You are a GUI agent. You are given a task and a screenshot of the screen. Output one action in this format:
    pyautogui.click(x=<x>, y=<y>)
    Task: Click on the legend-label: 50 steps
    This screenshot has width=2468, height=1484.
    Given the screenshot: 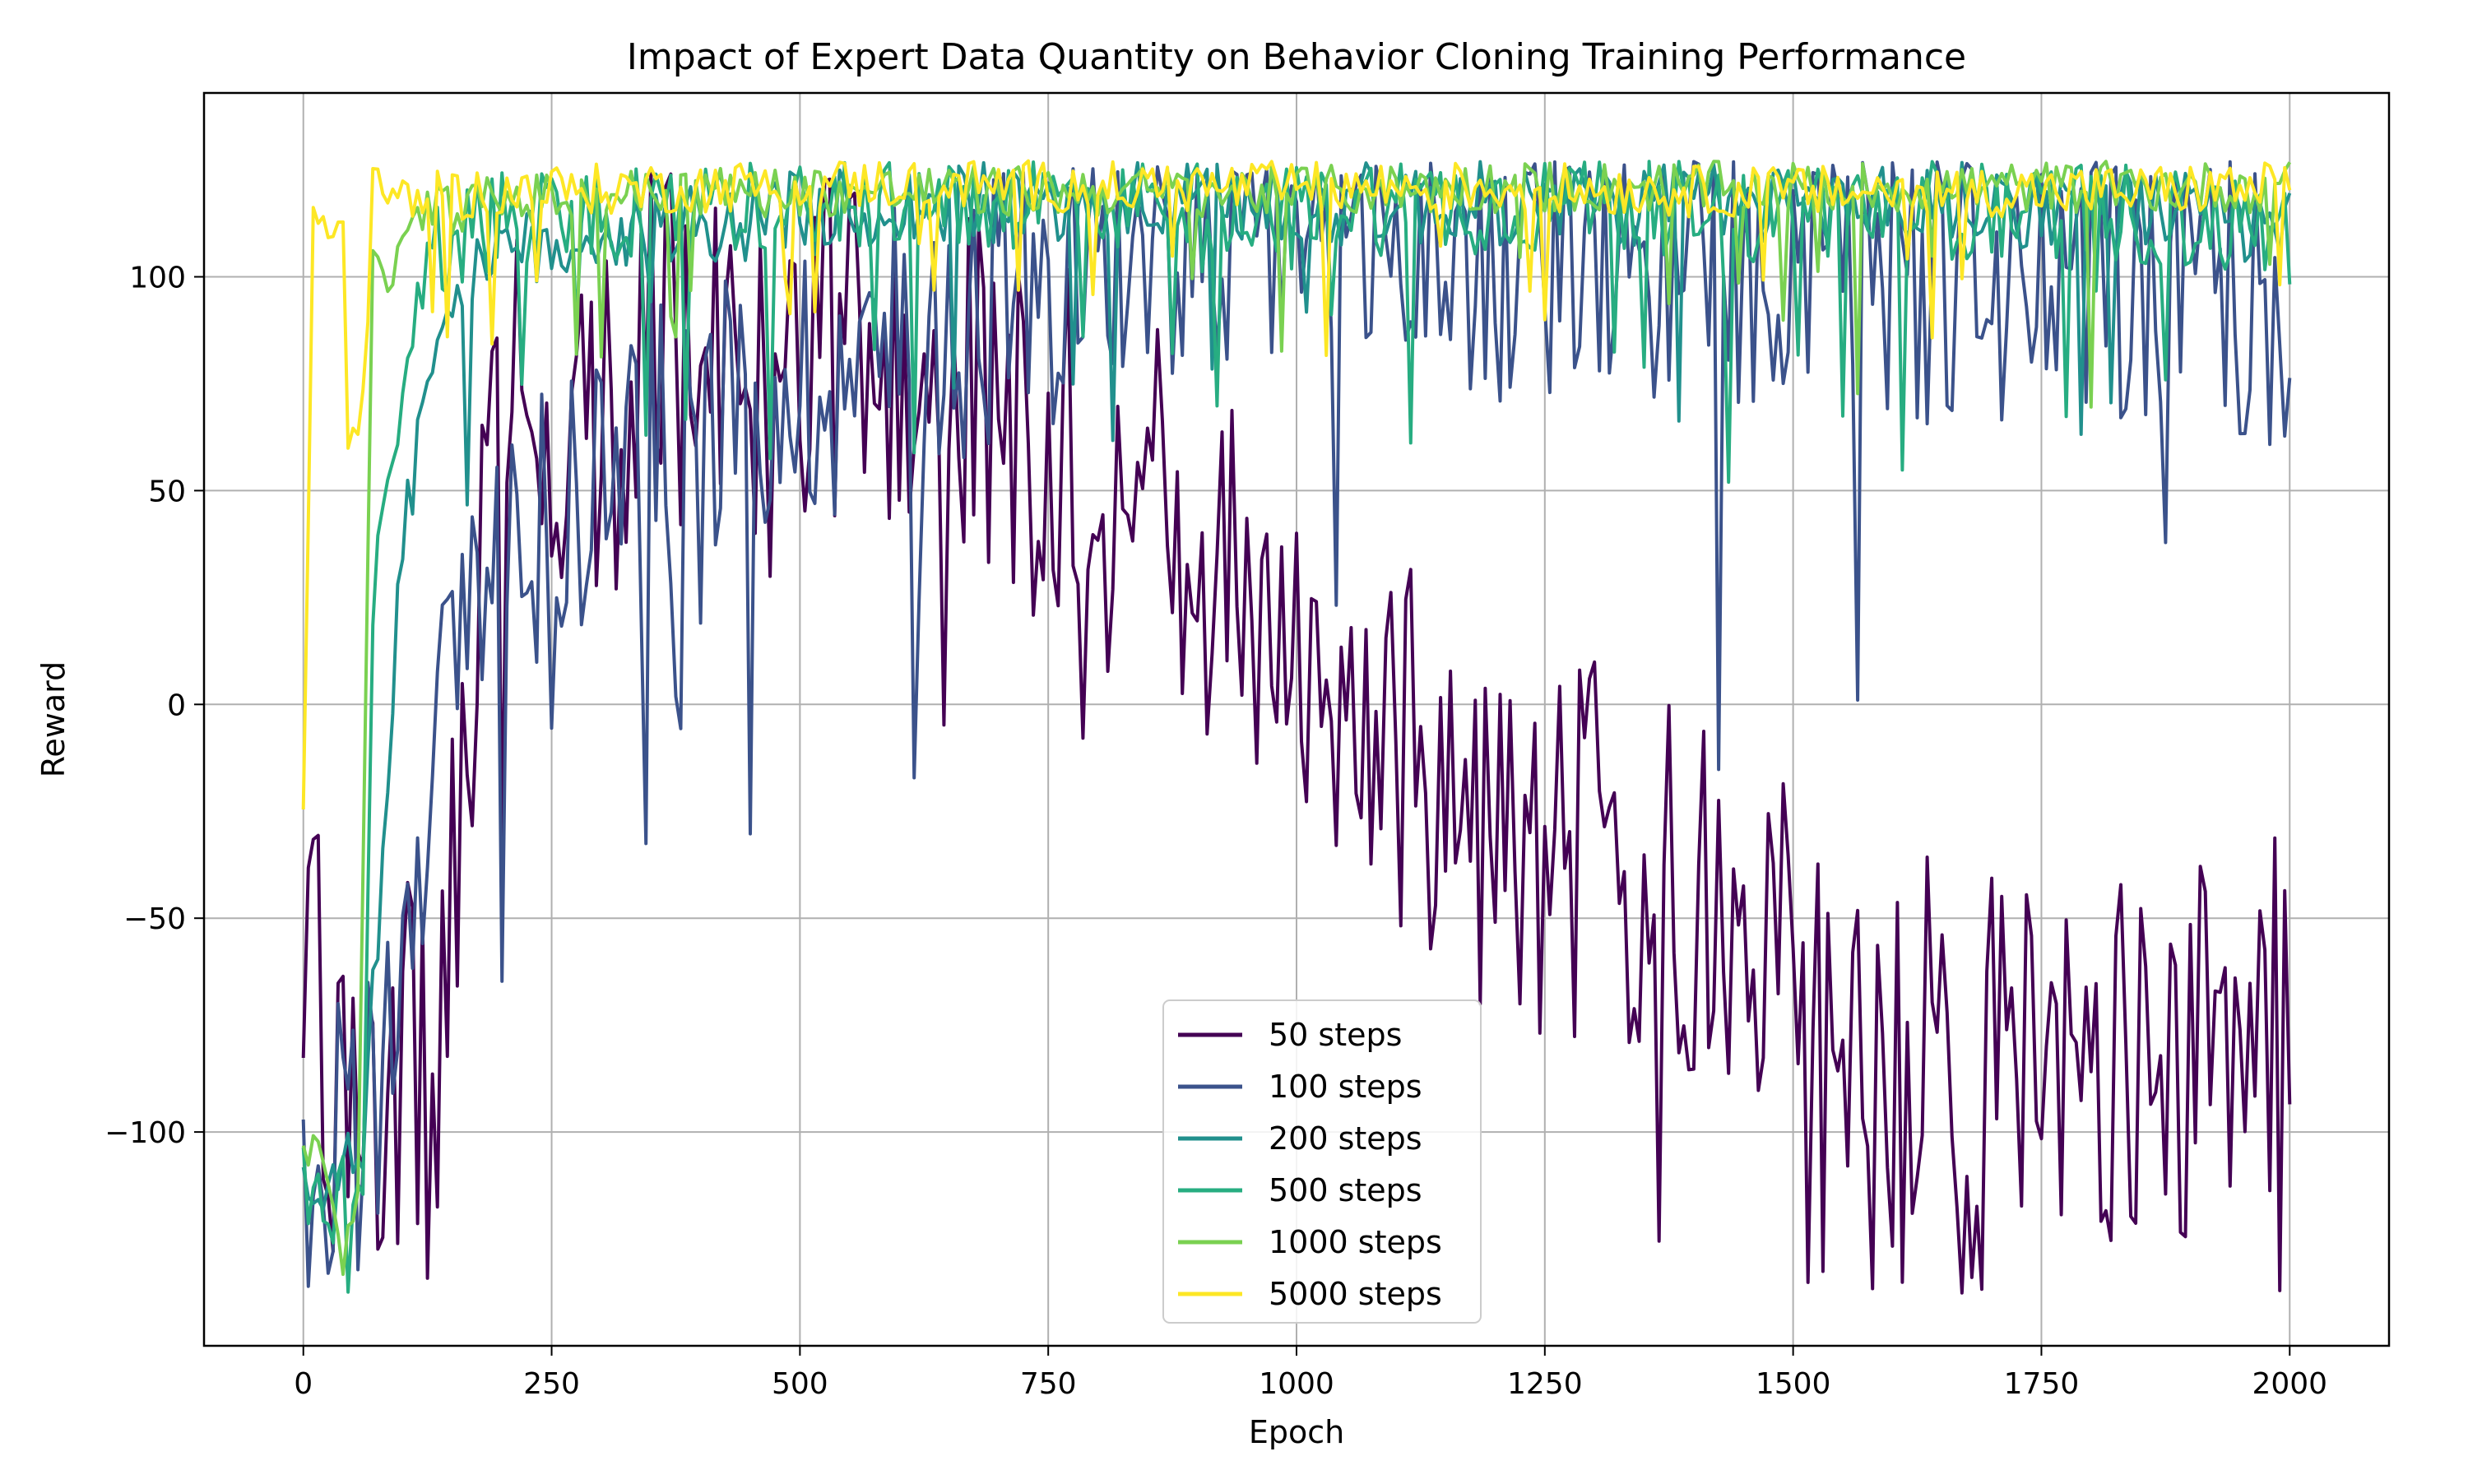 What is the action you would take?
    pyautogui.click(x=1335, y=1035)
    